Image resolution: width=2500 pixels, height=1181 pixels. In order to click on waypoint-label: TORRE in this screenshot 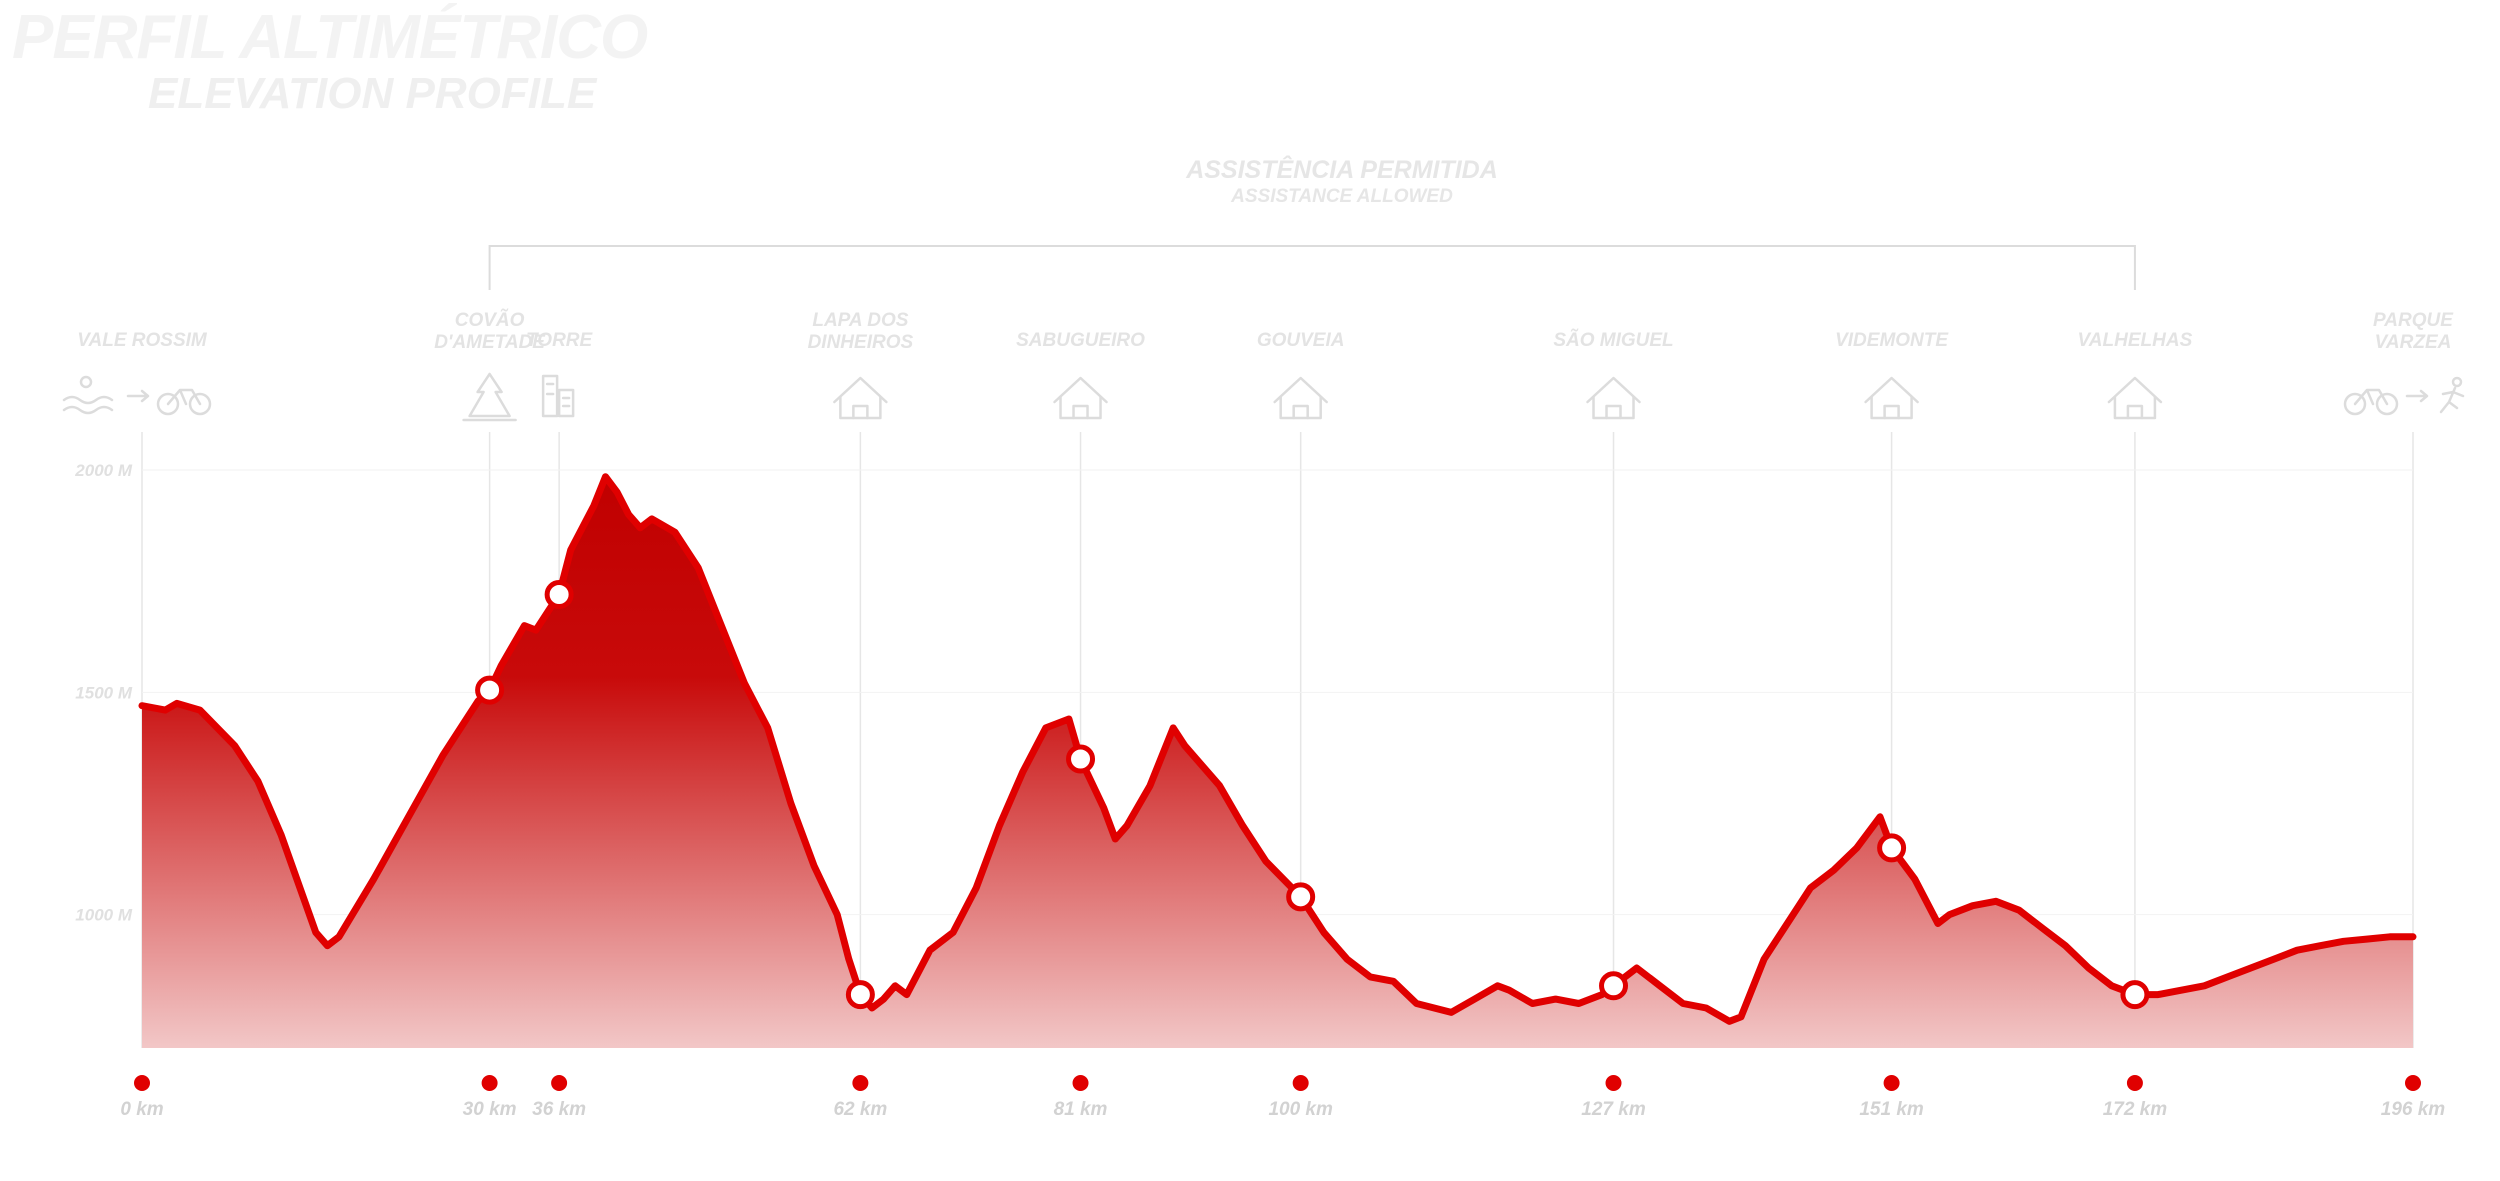, I will do `click(559, 340)`.